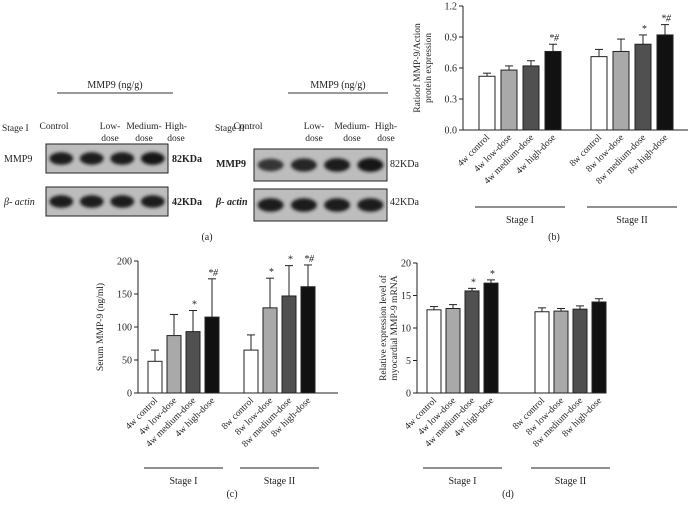  What do you see at coordinates (554, 237) in the screenshot?
I see `caption-b: (b)` at bounding box center [554, 237].